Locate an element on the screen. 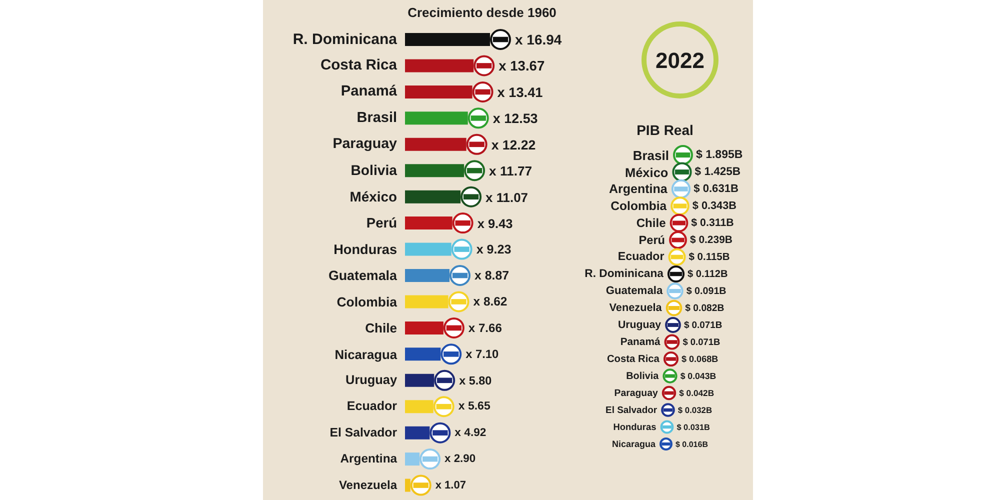 Image resolution: width=1000 pixels, height=500 pixels. category-label: Brasil is located at coordinates (650, 155).